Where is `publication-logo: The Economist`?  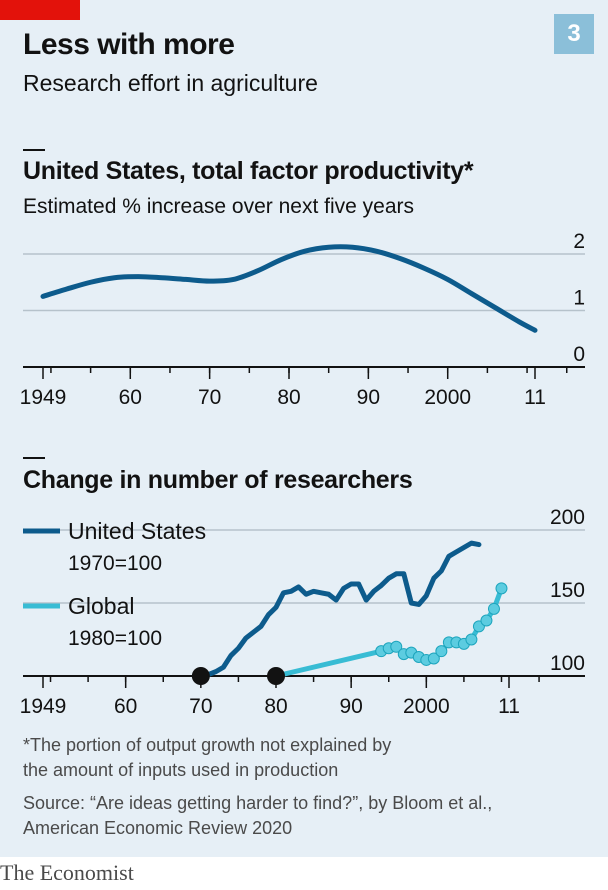 publication-logo: The Economist is located at coordinates (67, 872).